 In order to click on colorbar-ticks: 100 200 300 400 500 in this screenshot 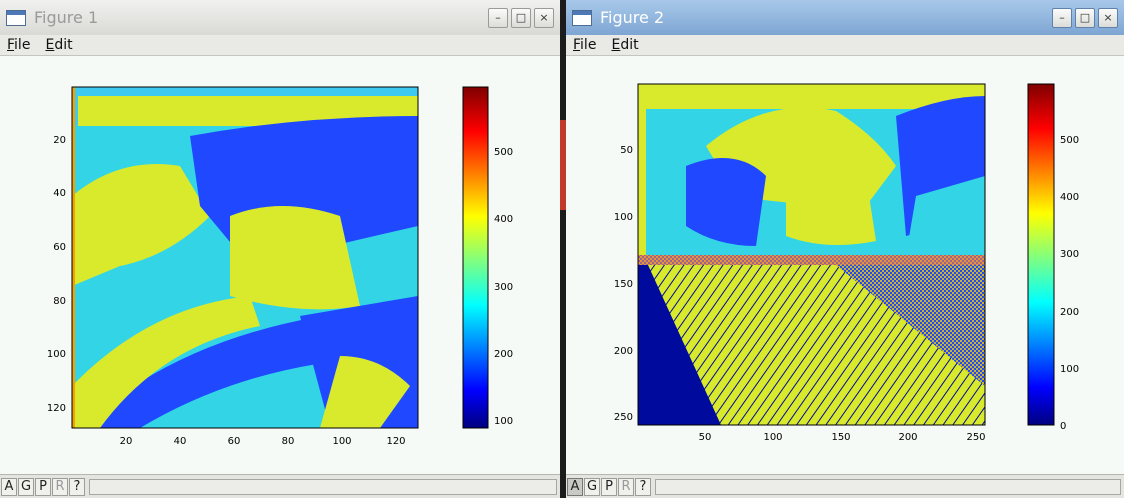, I will do `click(503, 287)`.